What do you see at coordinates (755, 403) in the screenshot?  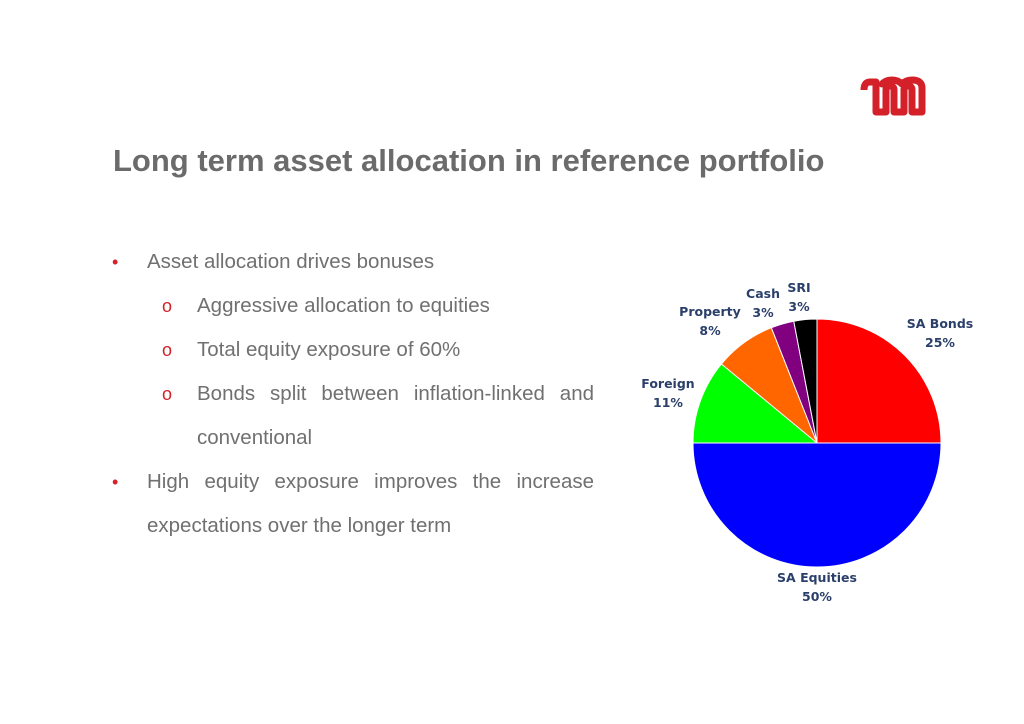 I see `pie-slice-foreign` at bounding box center [755, 403].